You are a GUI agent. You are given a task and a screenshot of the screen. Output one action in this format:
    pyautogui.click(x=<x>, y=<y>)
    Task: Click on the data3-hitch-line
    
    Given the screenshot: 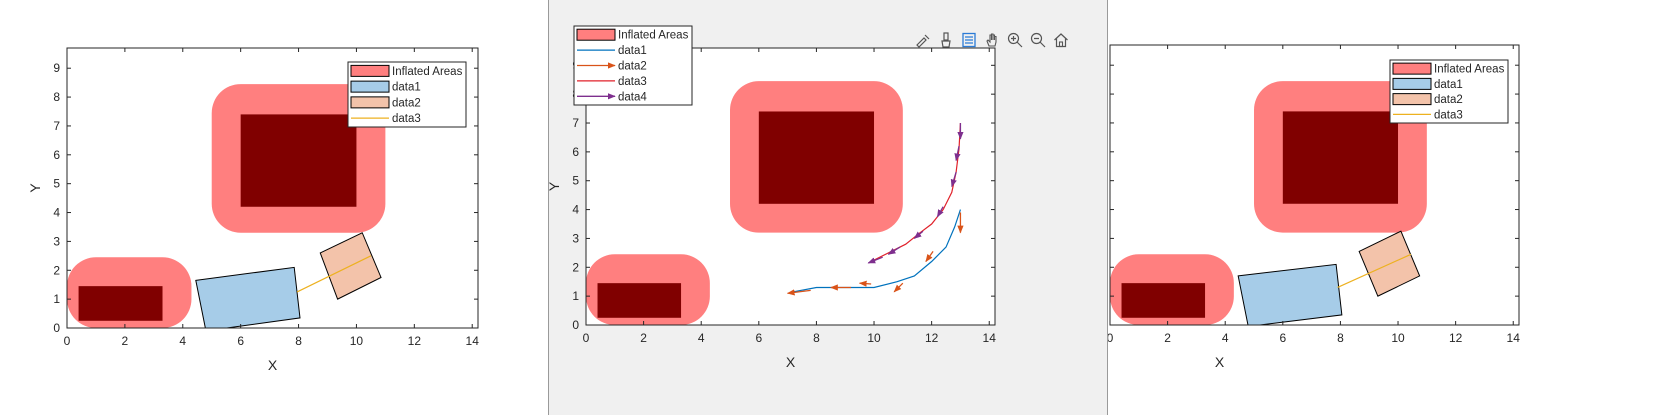 What is the action you would take?
    pyautogui.click(x=334, y=274)
    